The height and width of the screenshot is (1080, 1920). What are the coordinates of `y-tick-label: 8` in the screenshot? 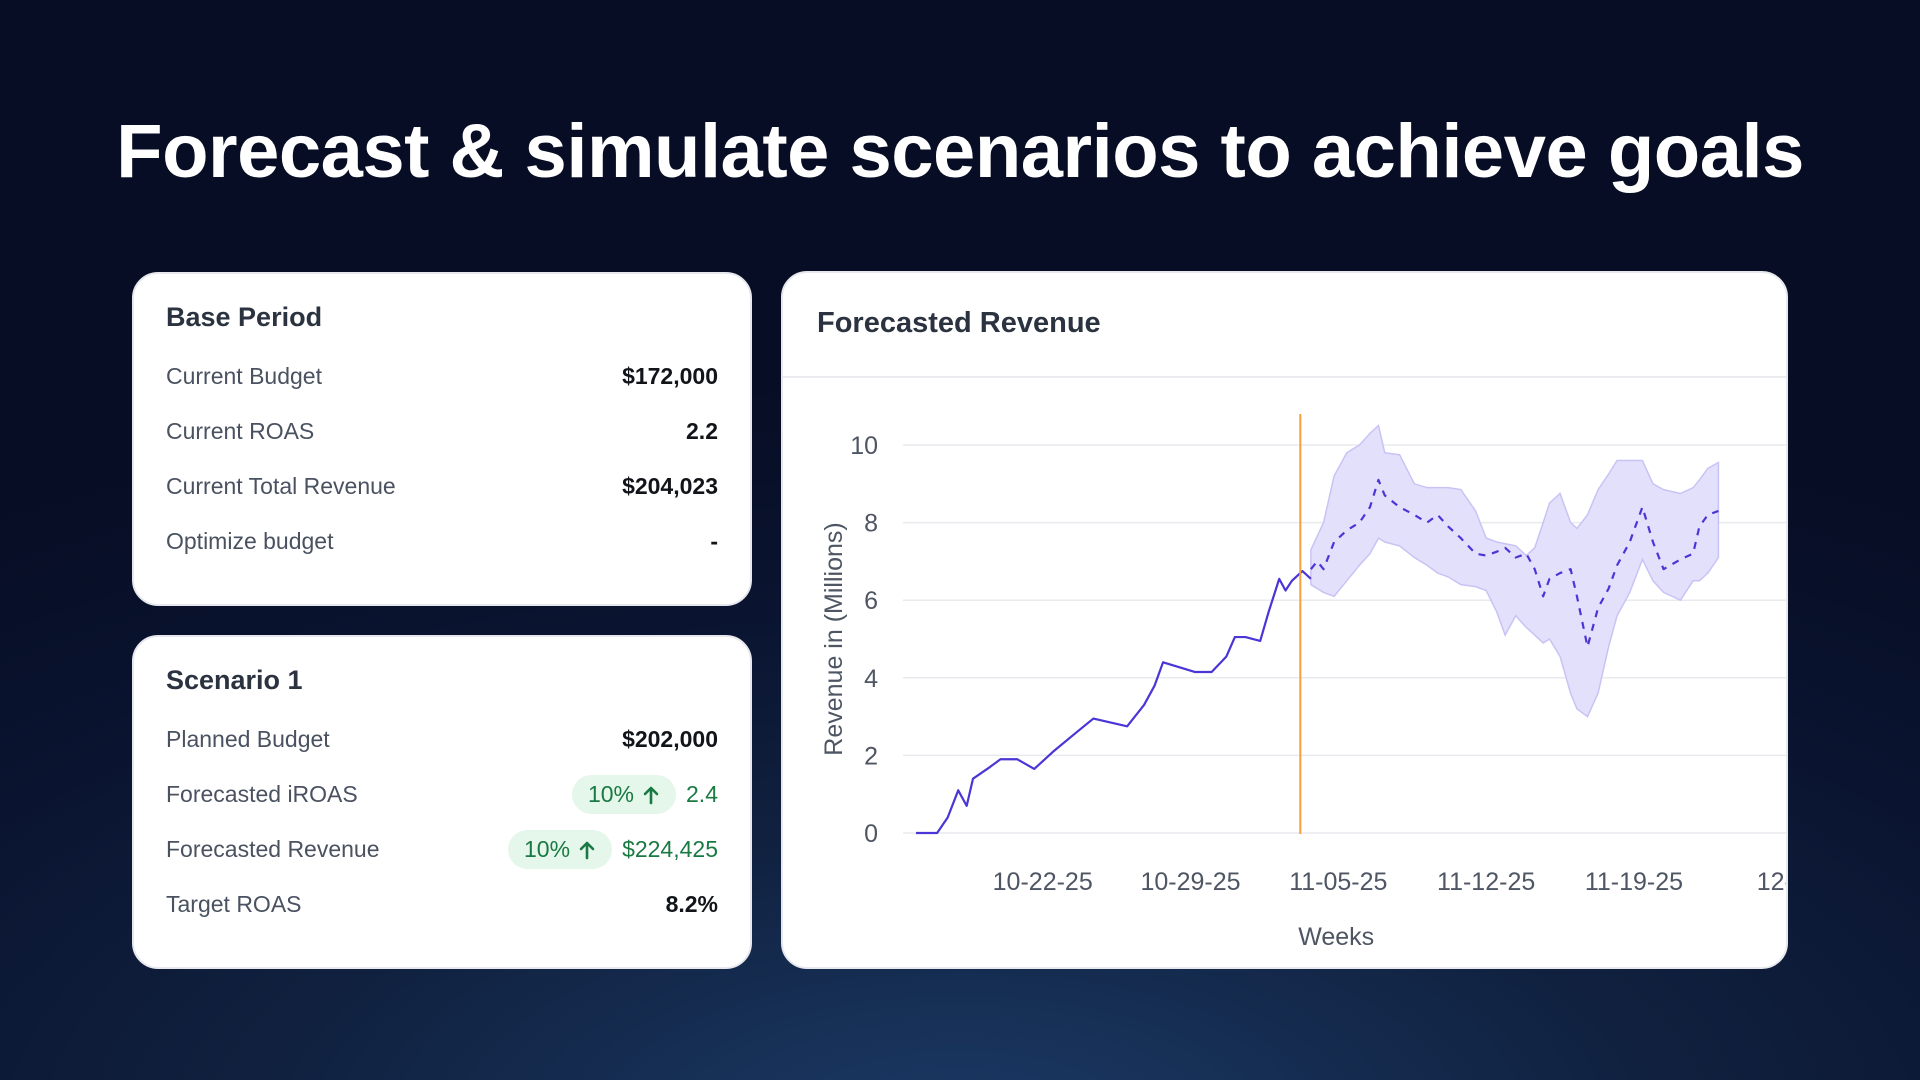 It's located at (871, 524).